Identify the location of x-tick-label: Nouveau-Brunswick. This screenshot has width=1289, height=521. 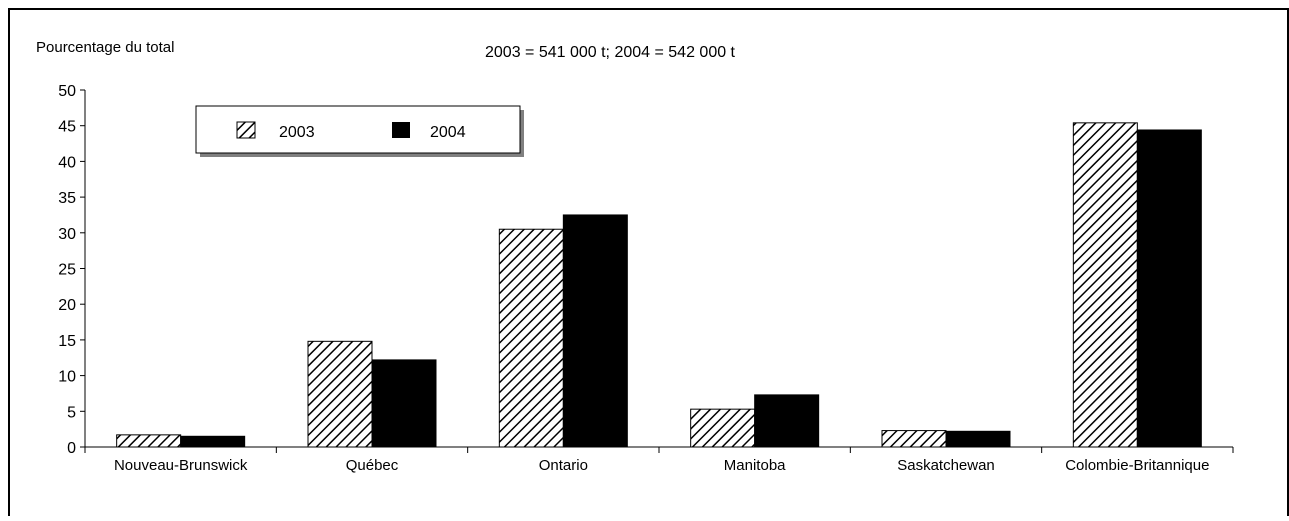
(181, 465).